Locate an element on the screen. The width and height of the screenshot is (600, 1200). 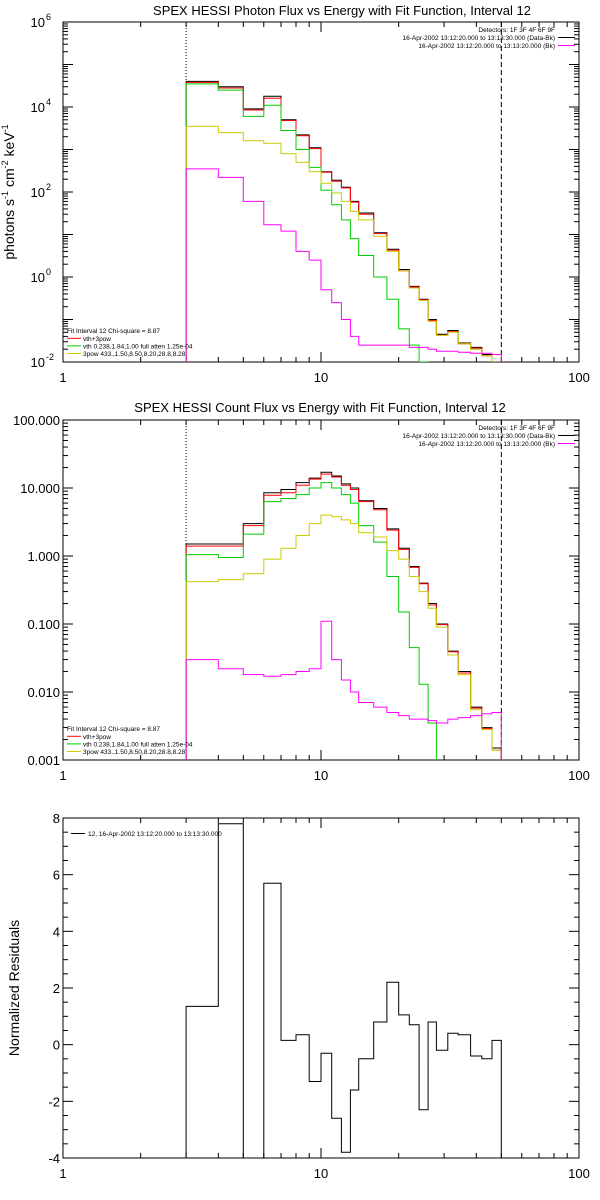
y-tick-label: 6 is located at coordinates (56, 875).